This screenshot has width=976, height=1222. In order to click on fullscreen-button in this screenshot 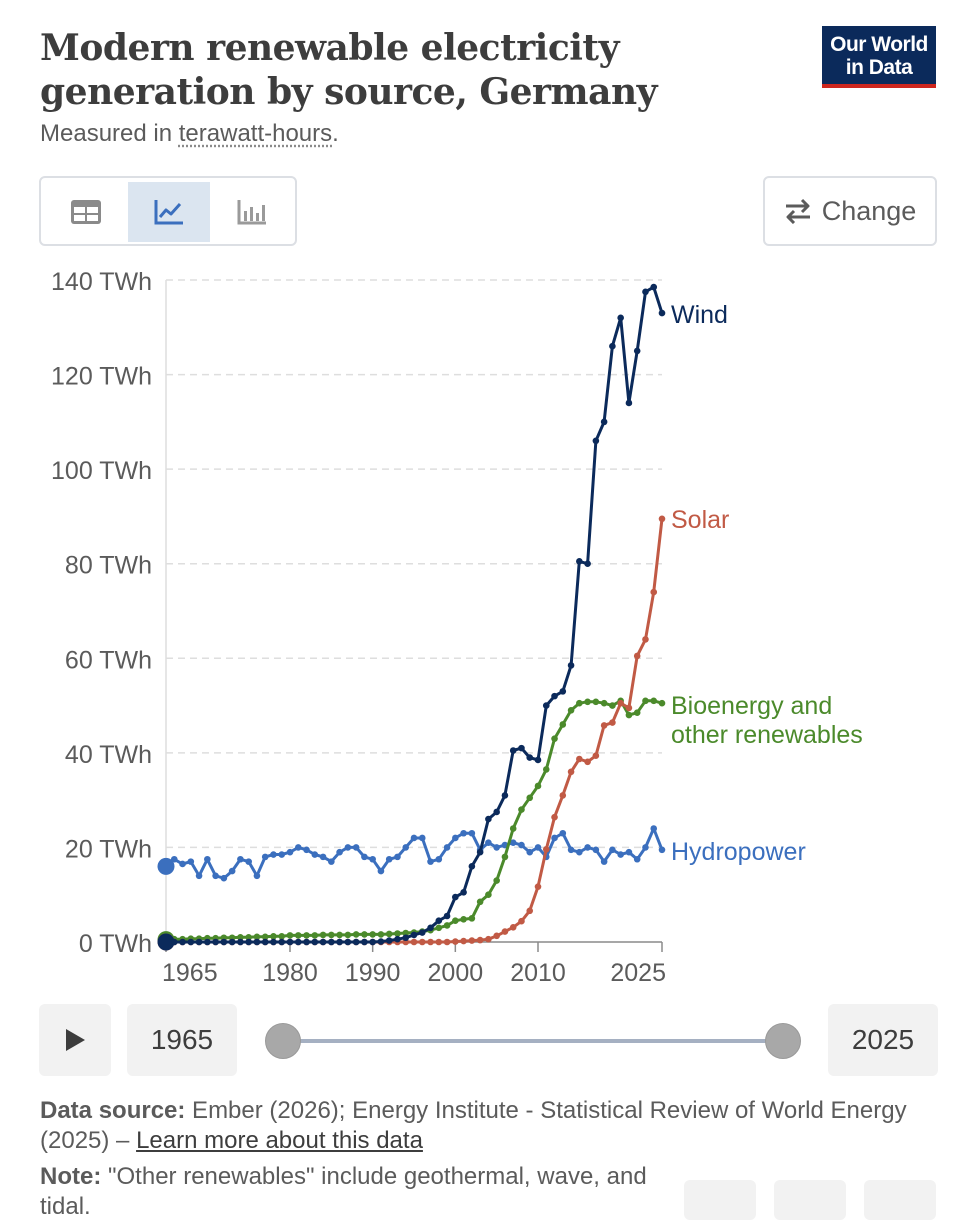, I will do `click(900, 1200)`.